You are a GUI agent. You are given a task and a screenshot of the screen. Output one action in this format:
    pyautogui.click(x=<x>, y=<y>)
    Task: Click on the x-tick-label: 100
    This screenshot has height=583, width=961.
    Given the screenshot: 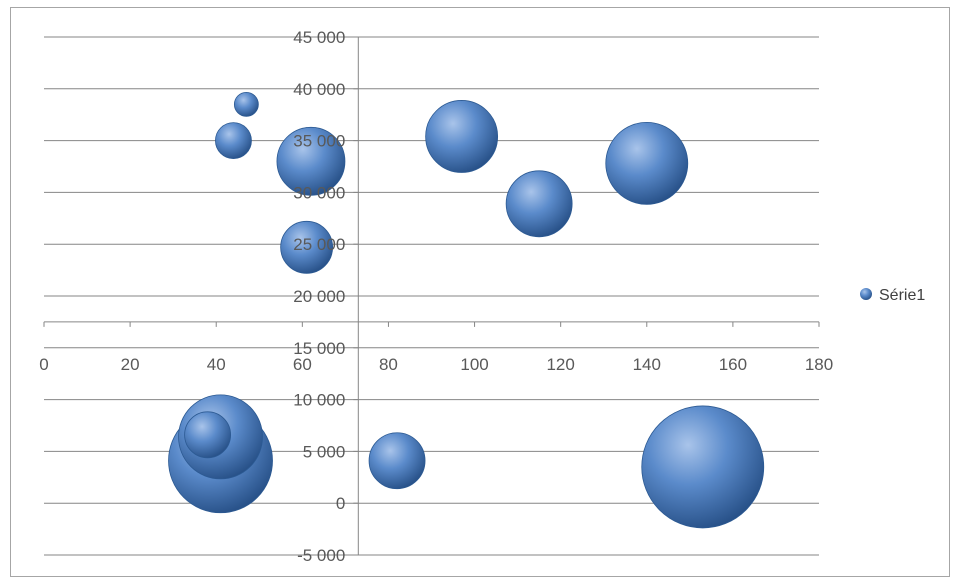 What is the action you would take?
    pyautogui.click(x=474, y=364)
    